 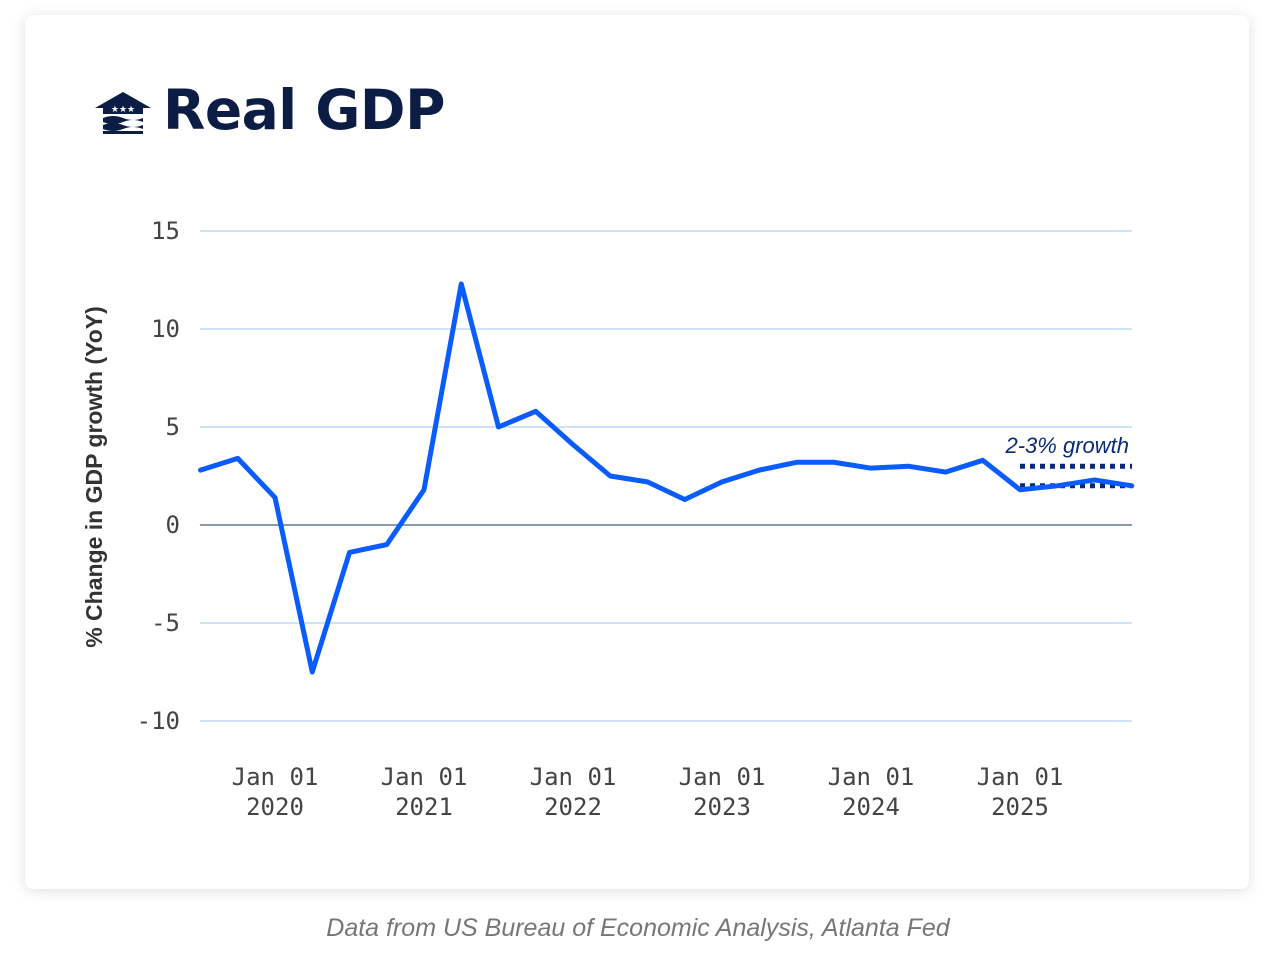 What do you see at coordinates (94, 477) in the screenshot?
I see `y-axis-label: % Change in GDP growth (YoY)` at bounding box center [94, 477].